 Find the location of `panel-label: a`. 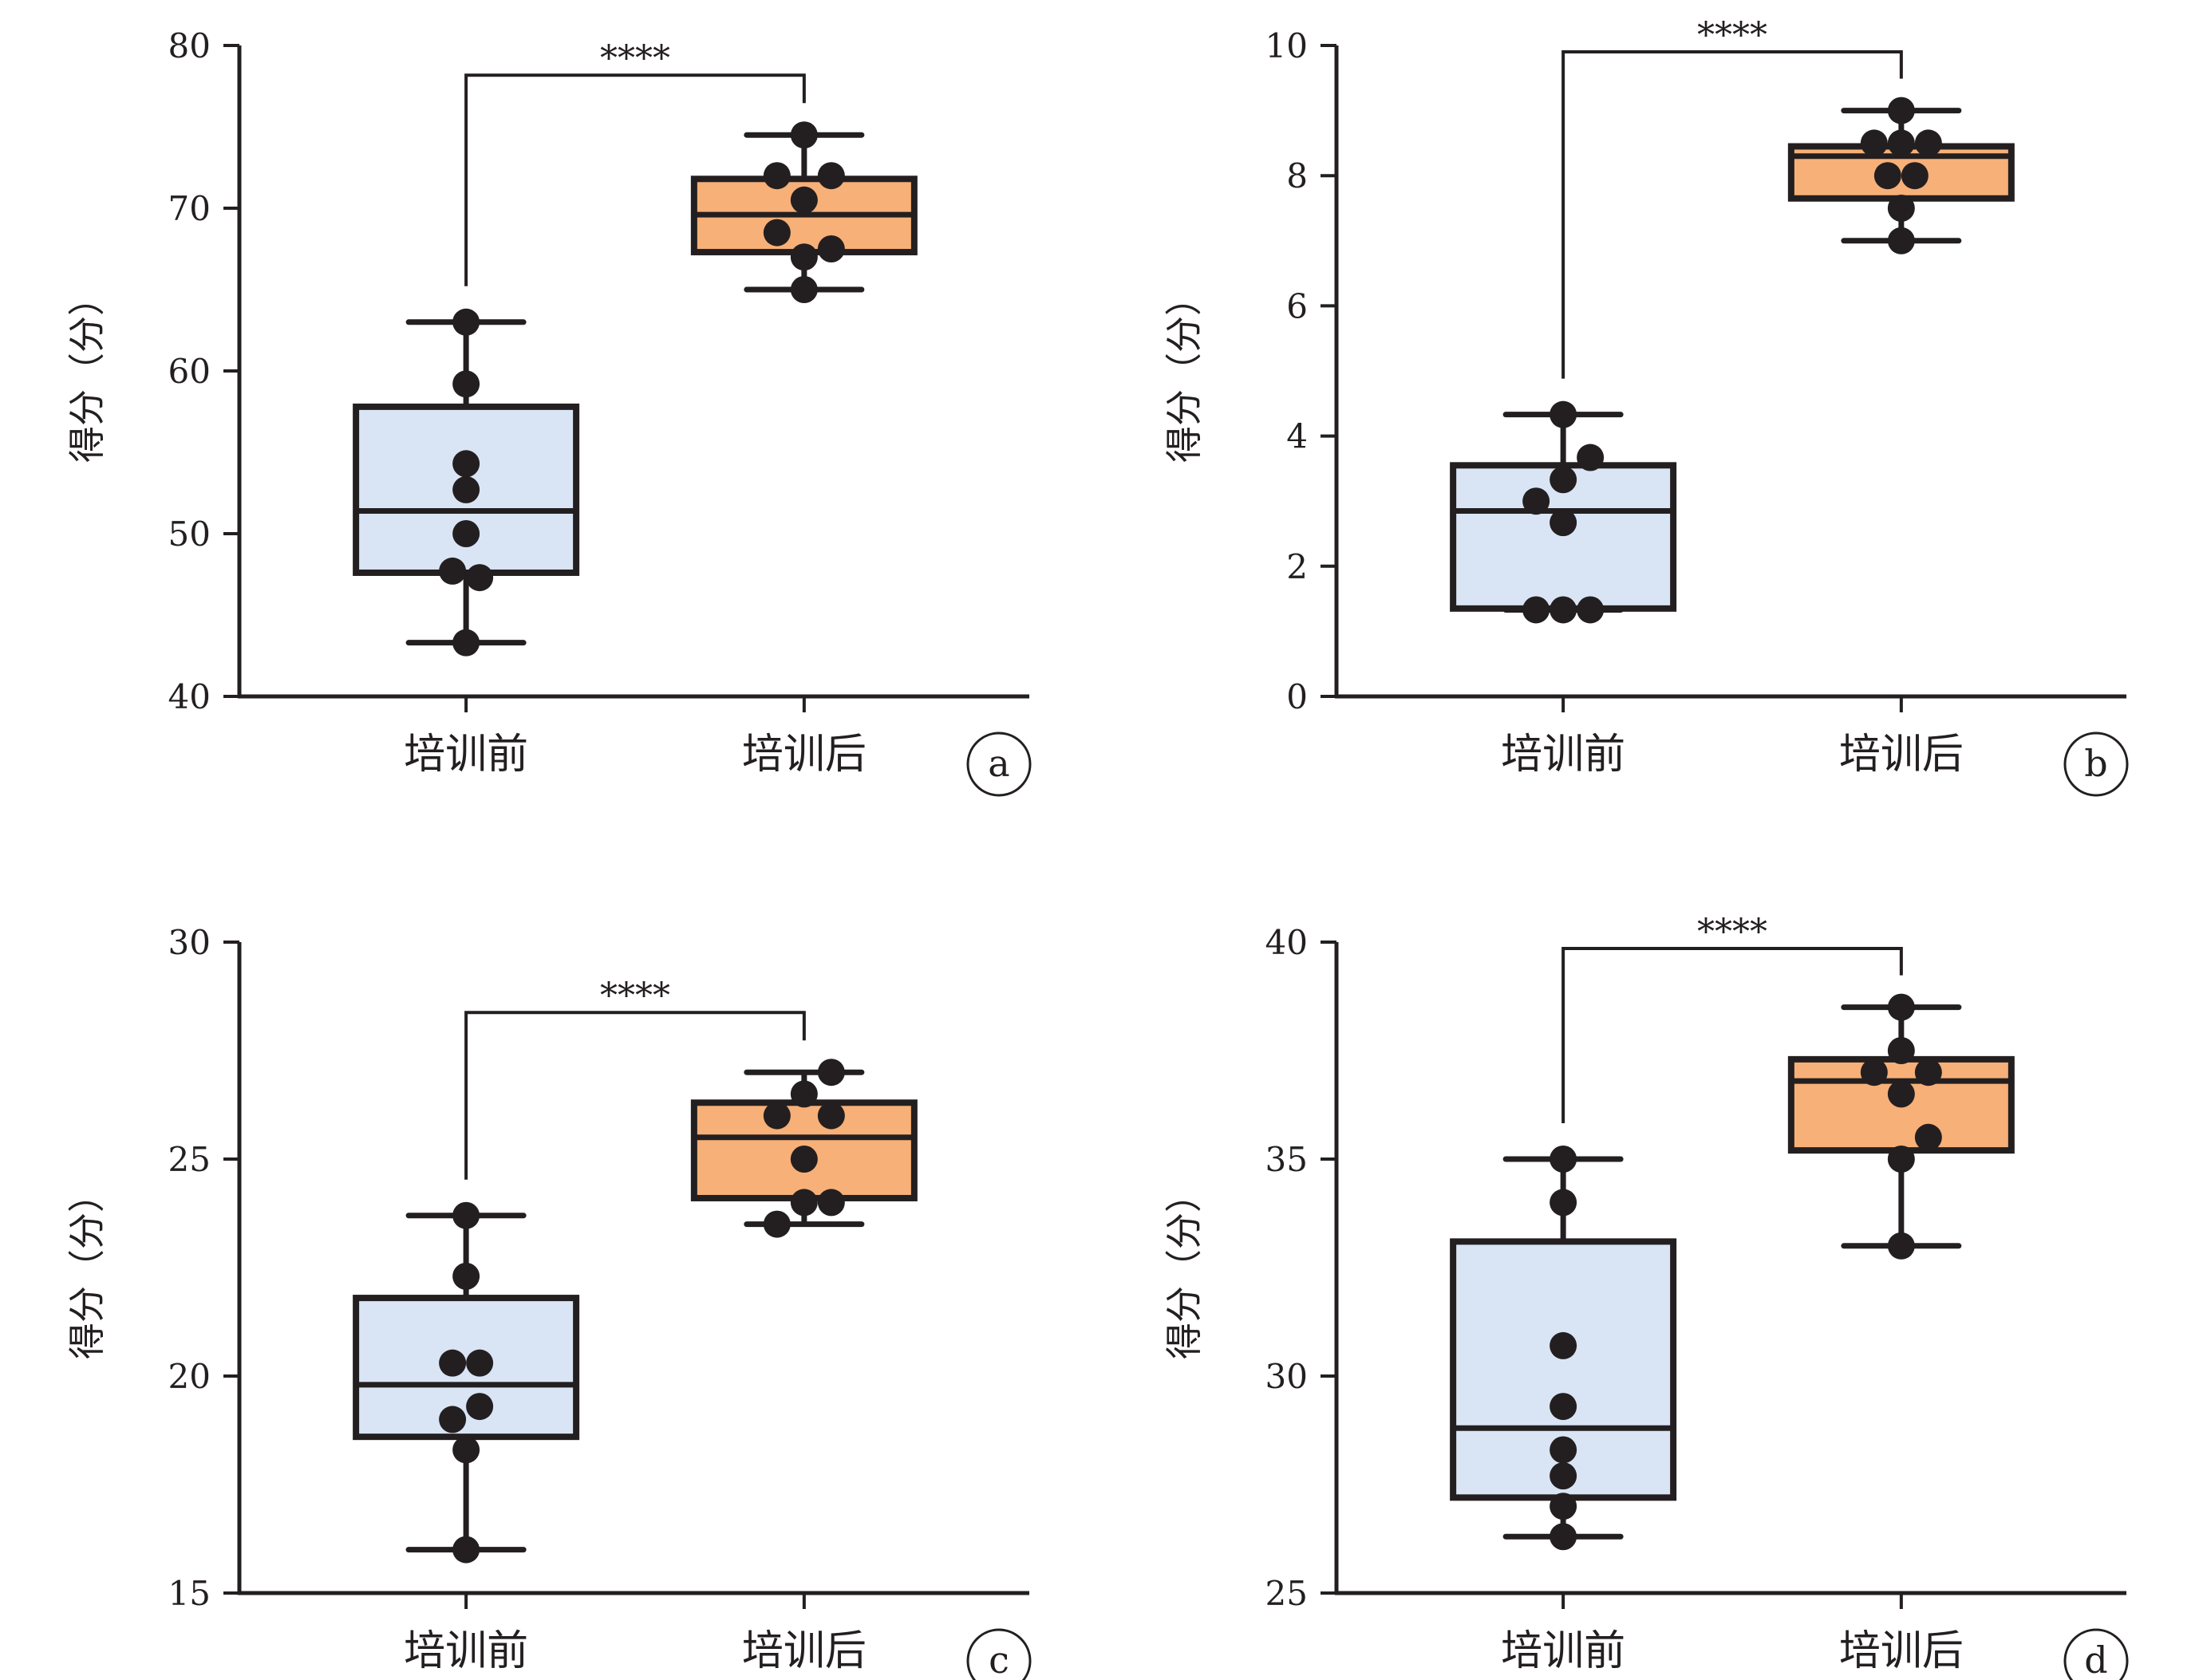

panel-label: a is located at coordinates (998, 763).